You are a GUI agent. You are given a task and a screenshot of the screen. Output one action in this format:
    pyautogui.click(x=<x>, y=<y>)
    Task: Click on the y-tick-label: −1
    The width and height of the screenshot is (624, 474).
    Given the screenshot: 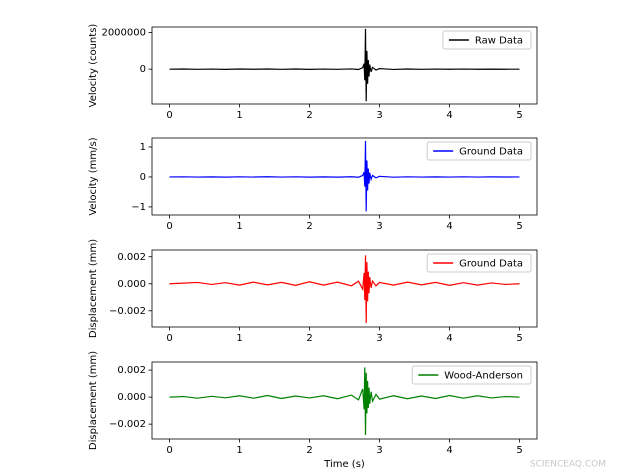 What is the action you would take?
    pyautogui.click(x=138, y=207)
    